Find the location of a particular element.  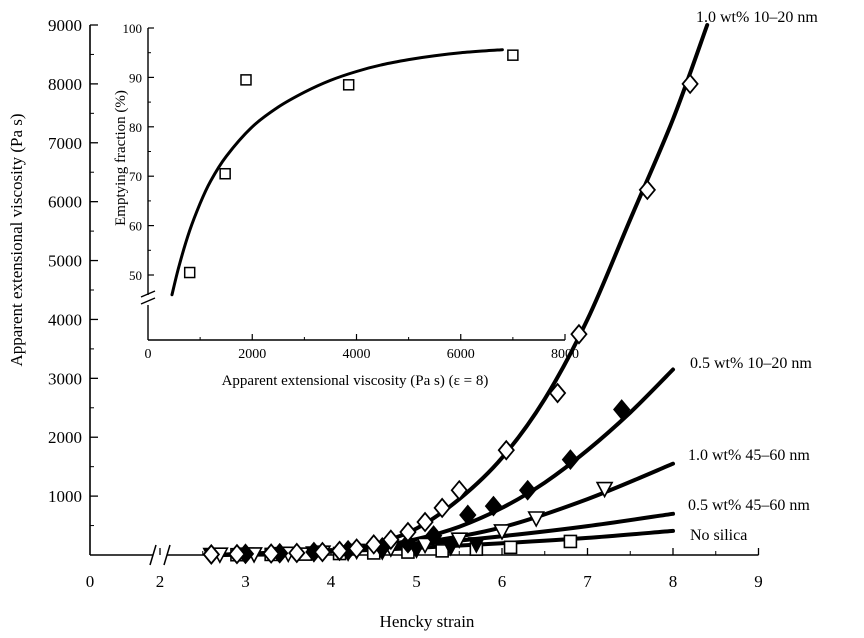

inset-y-tick-label: 100 is located at coordinates (133, 28).